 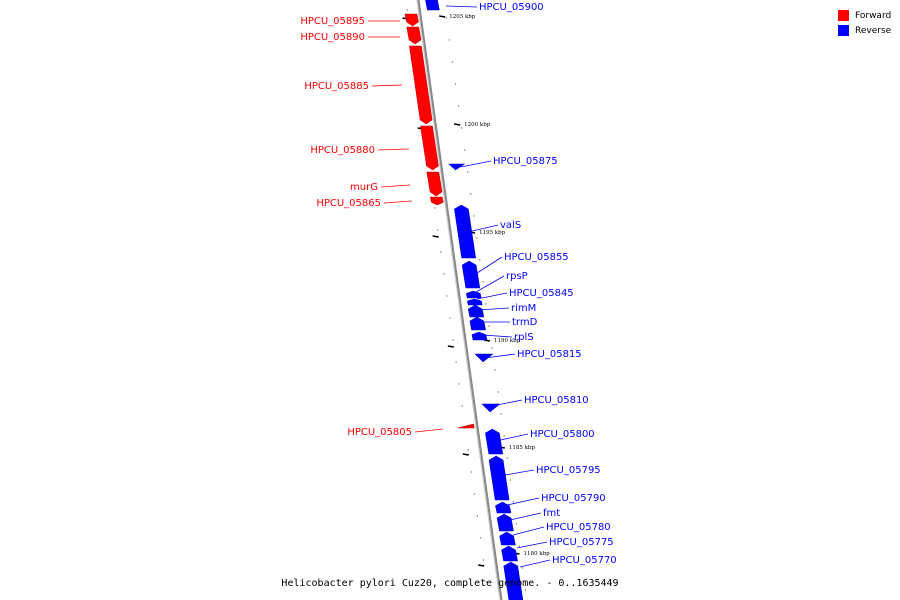 I want to click on gene-label-hpcu-05770: HPCU_05770, so click(x=584, y=560).